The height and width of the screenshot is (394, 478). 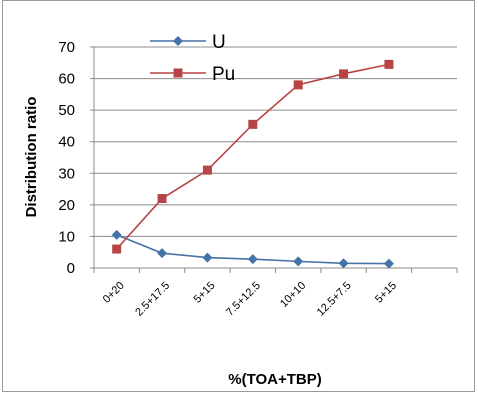 I want to click on y-tick-label: 20, so click(x=66, y=205).